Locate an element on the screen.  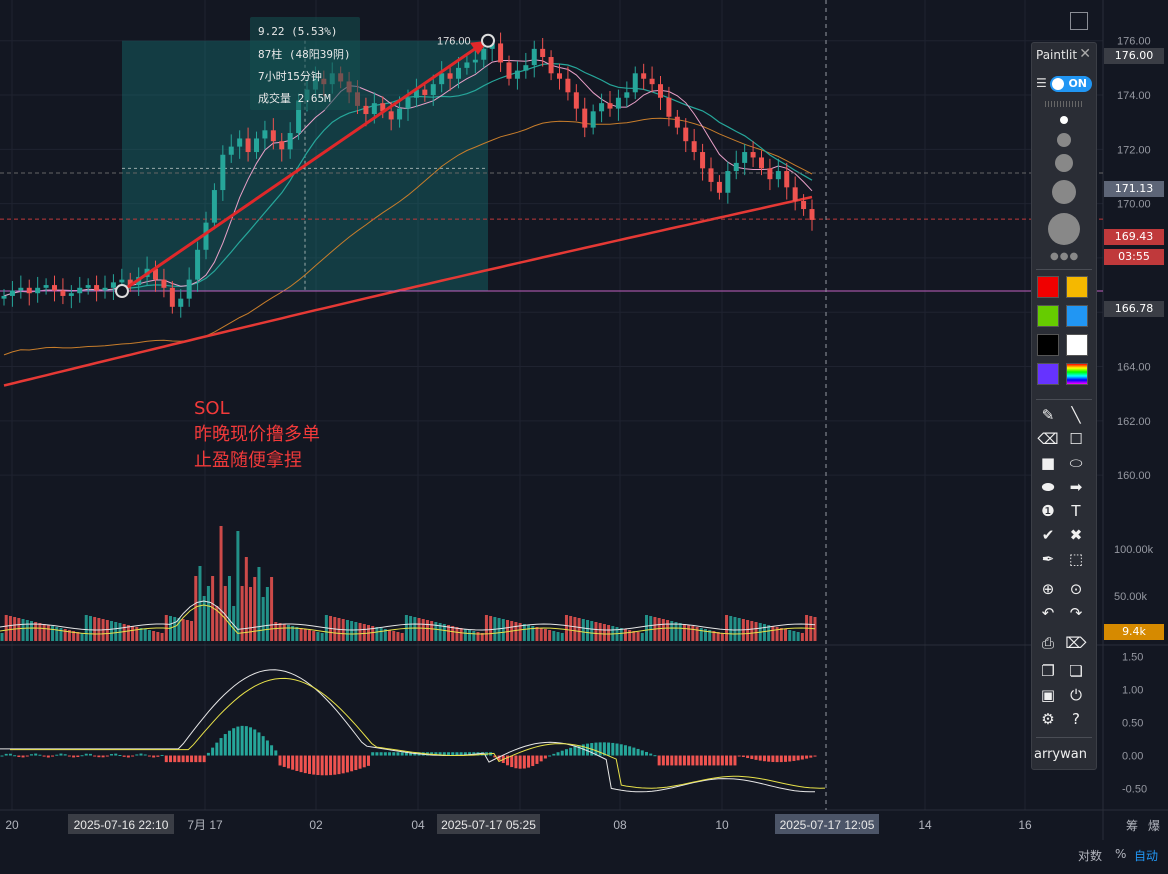
measure-bars: 87柱 (48阳39阴) is located at coordinates (304, 54).